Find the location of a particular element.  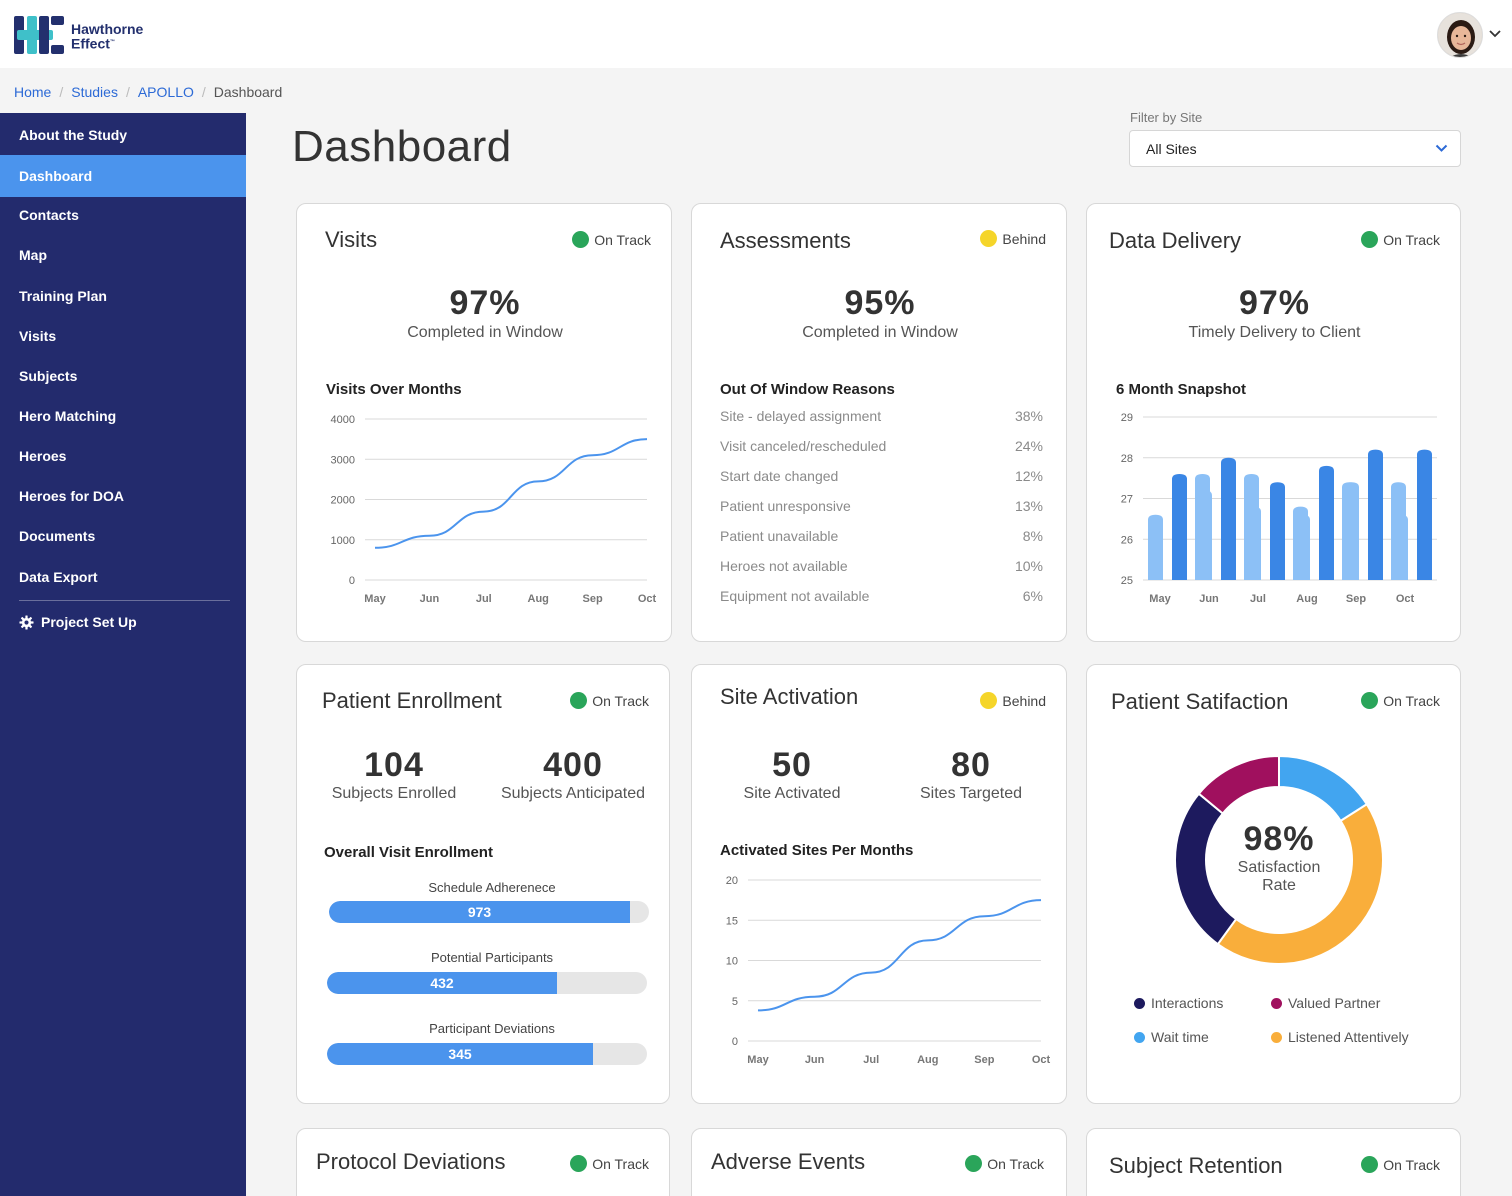

list-item: Heroes not available 10% is located at coordinates (881, 573).